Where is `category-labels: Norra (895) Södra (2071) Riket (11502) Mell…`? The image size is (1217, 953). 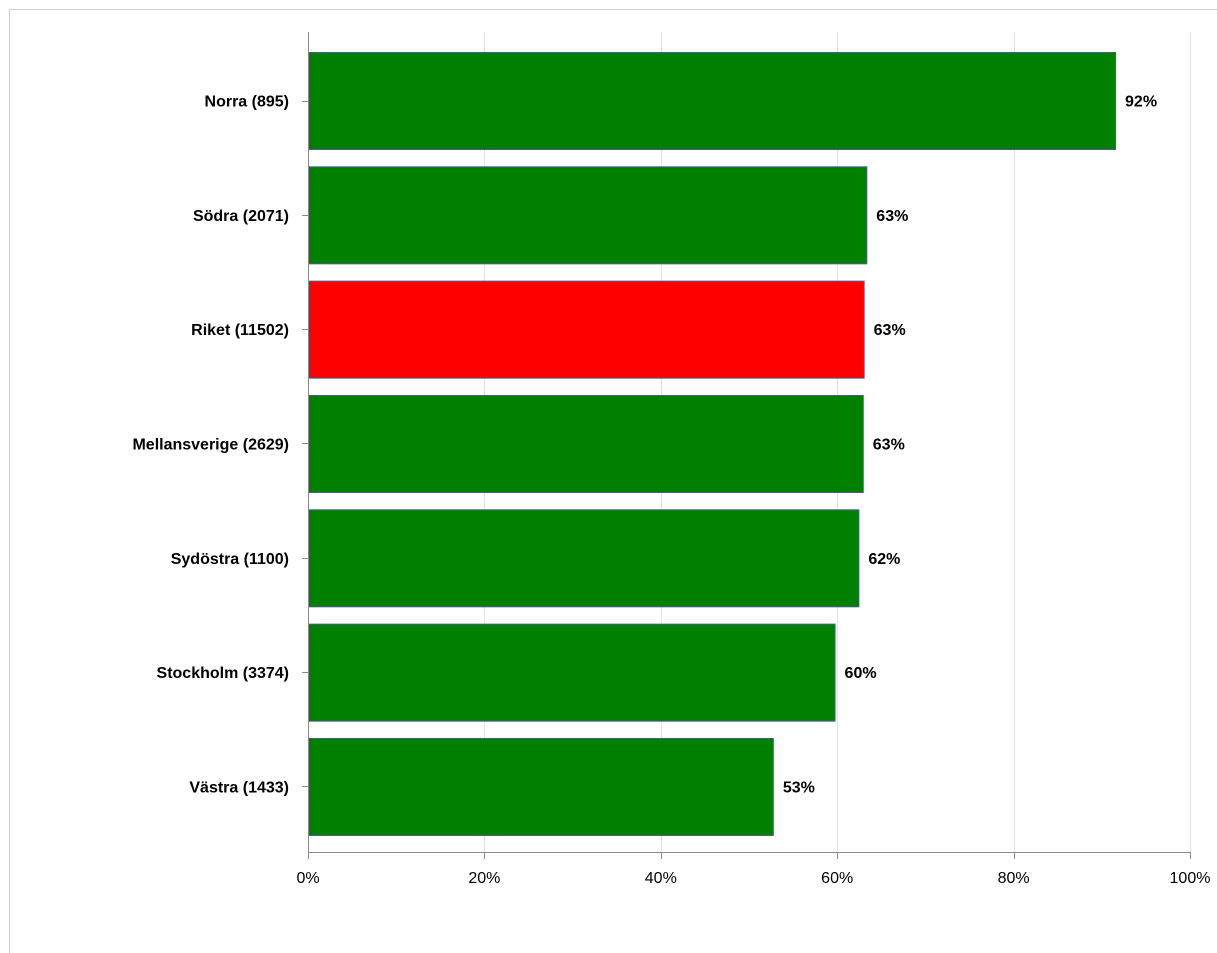
category-labels: Norra (895) Södra (2071) Riket (11502) Mell… is located at coordinates (210, 445).